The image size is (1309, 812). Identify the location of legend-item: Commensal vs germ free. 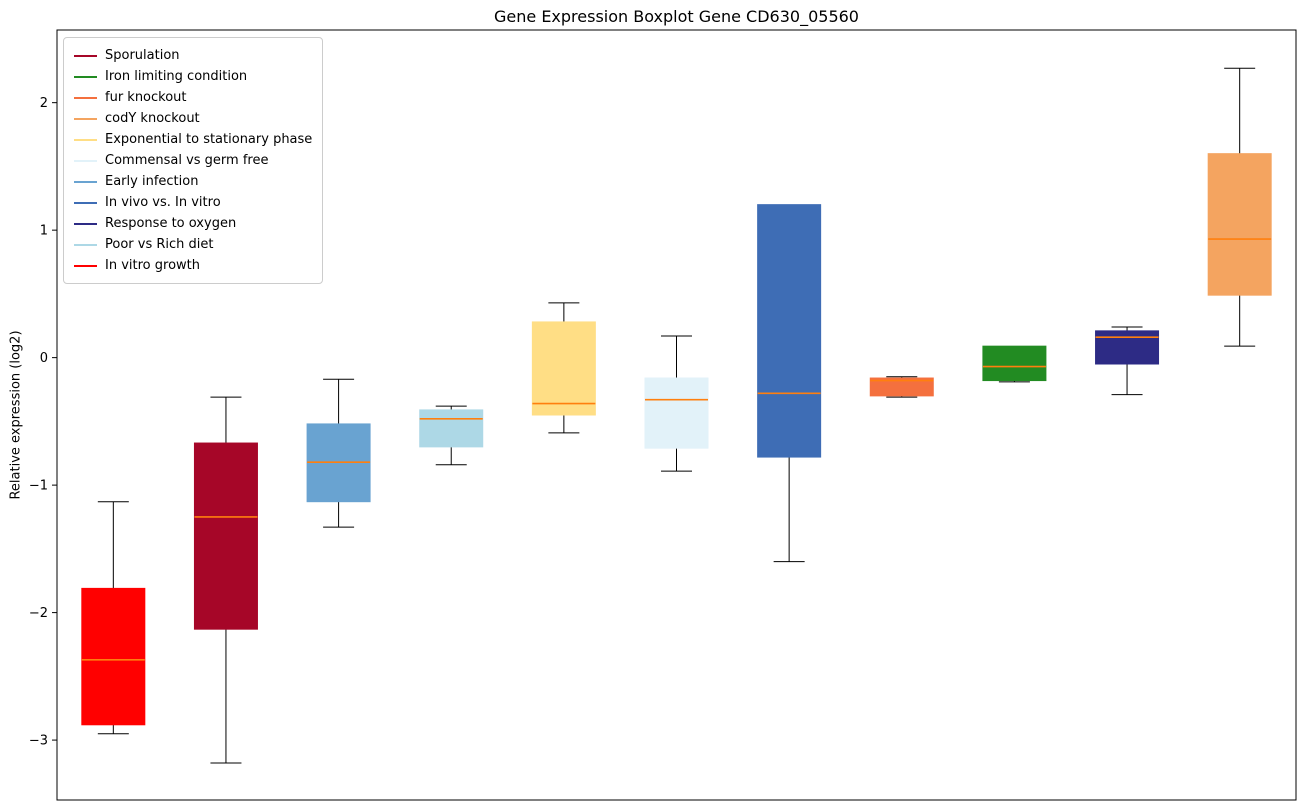
(193, 160).